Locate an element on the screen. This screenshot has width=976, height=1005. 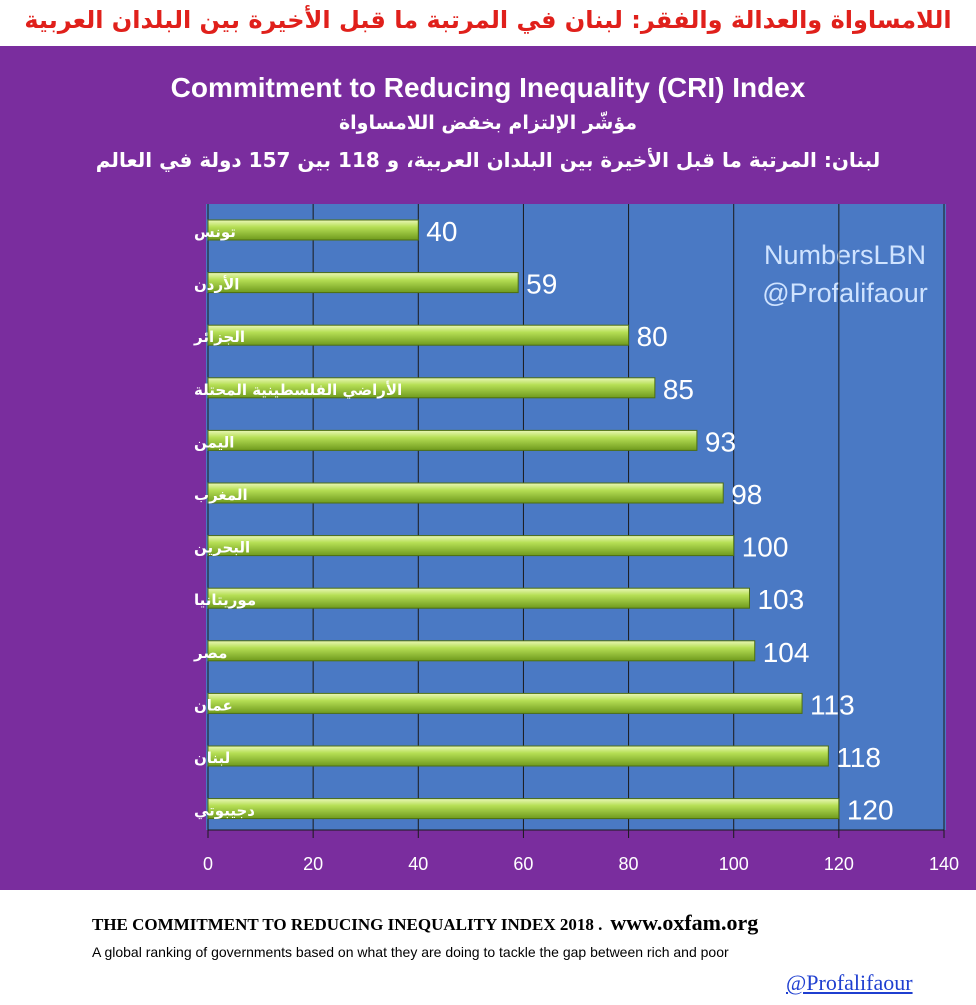
data-label: 118 is located at coordinates (858, 757).